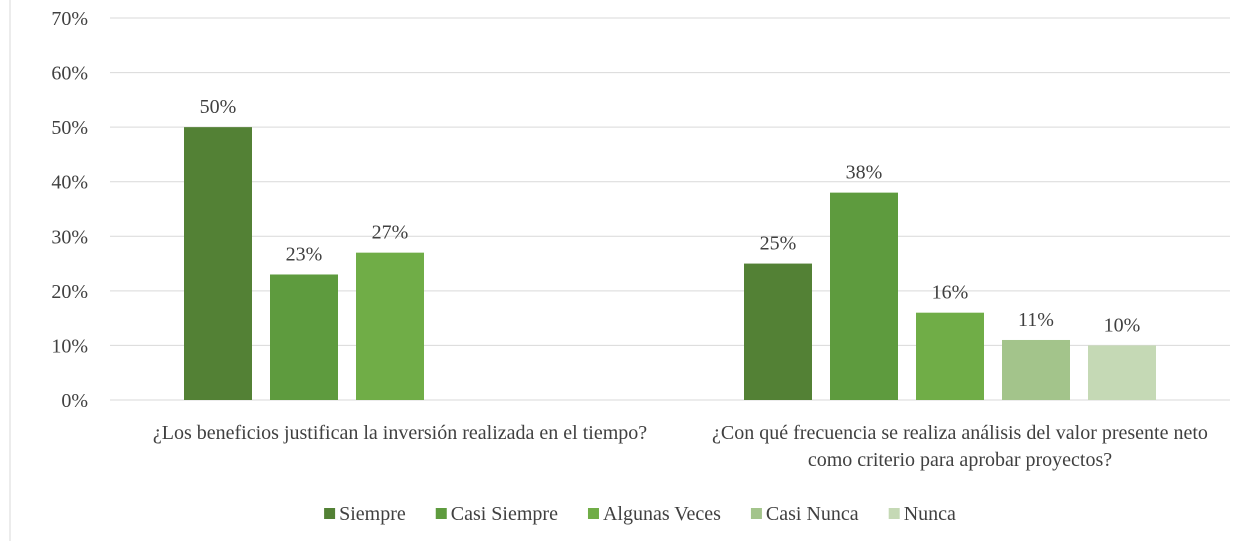 The height and width of the screenshot is (546, 1240). What do you see at coordinates (662, 514) in the screenshot?
I see `legend-label: Algunas Veces` at bounding box center [662, 514].